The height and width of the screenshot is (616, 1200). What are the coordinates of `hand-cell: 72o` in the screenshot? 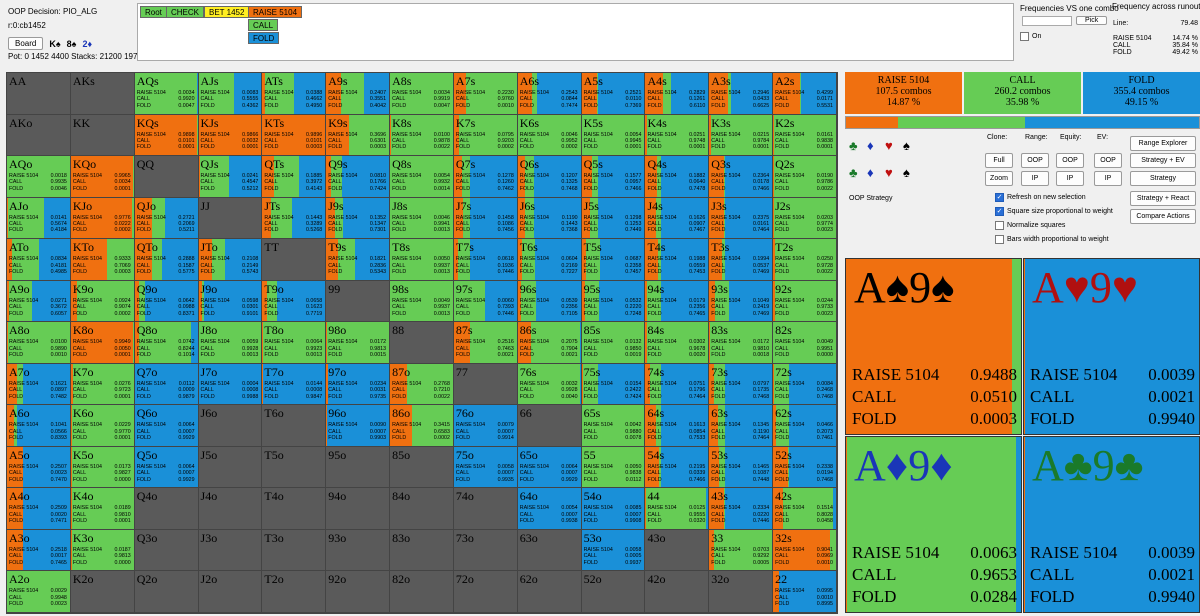 It's located at (485, 592).